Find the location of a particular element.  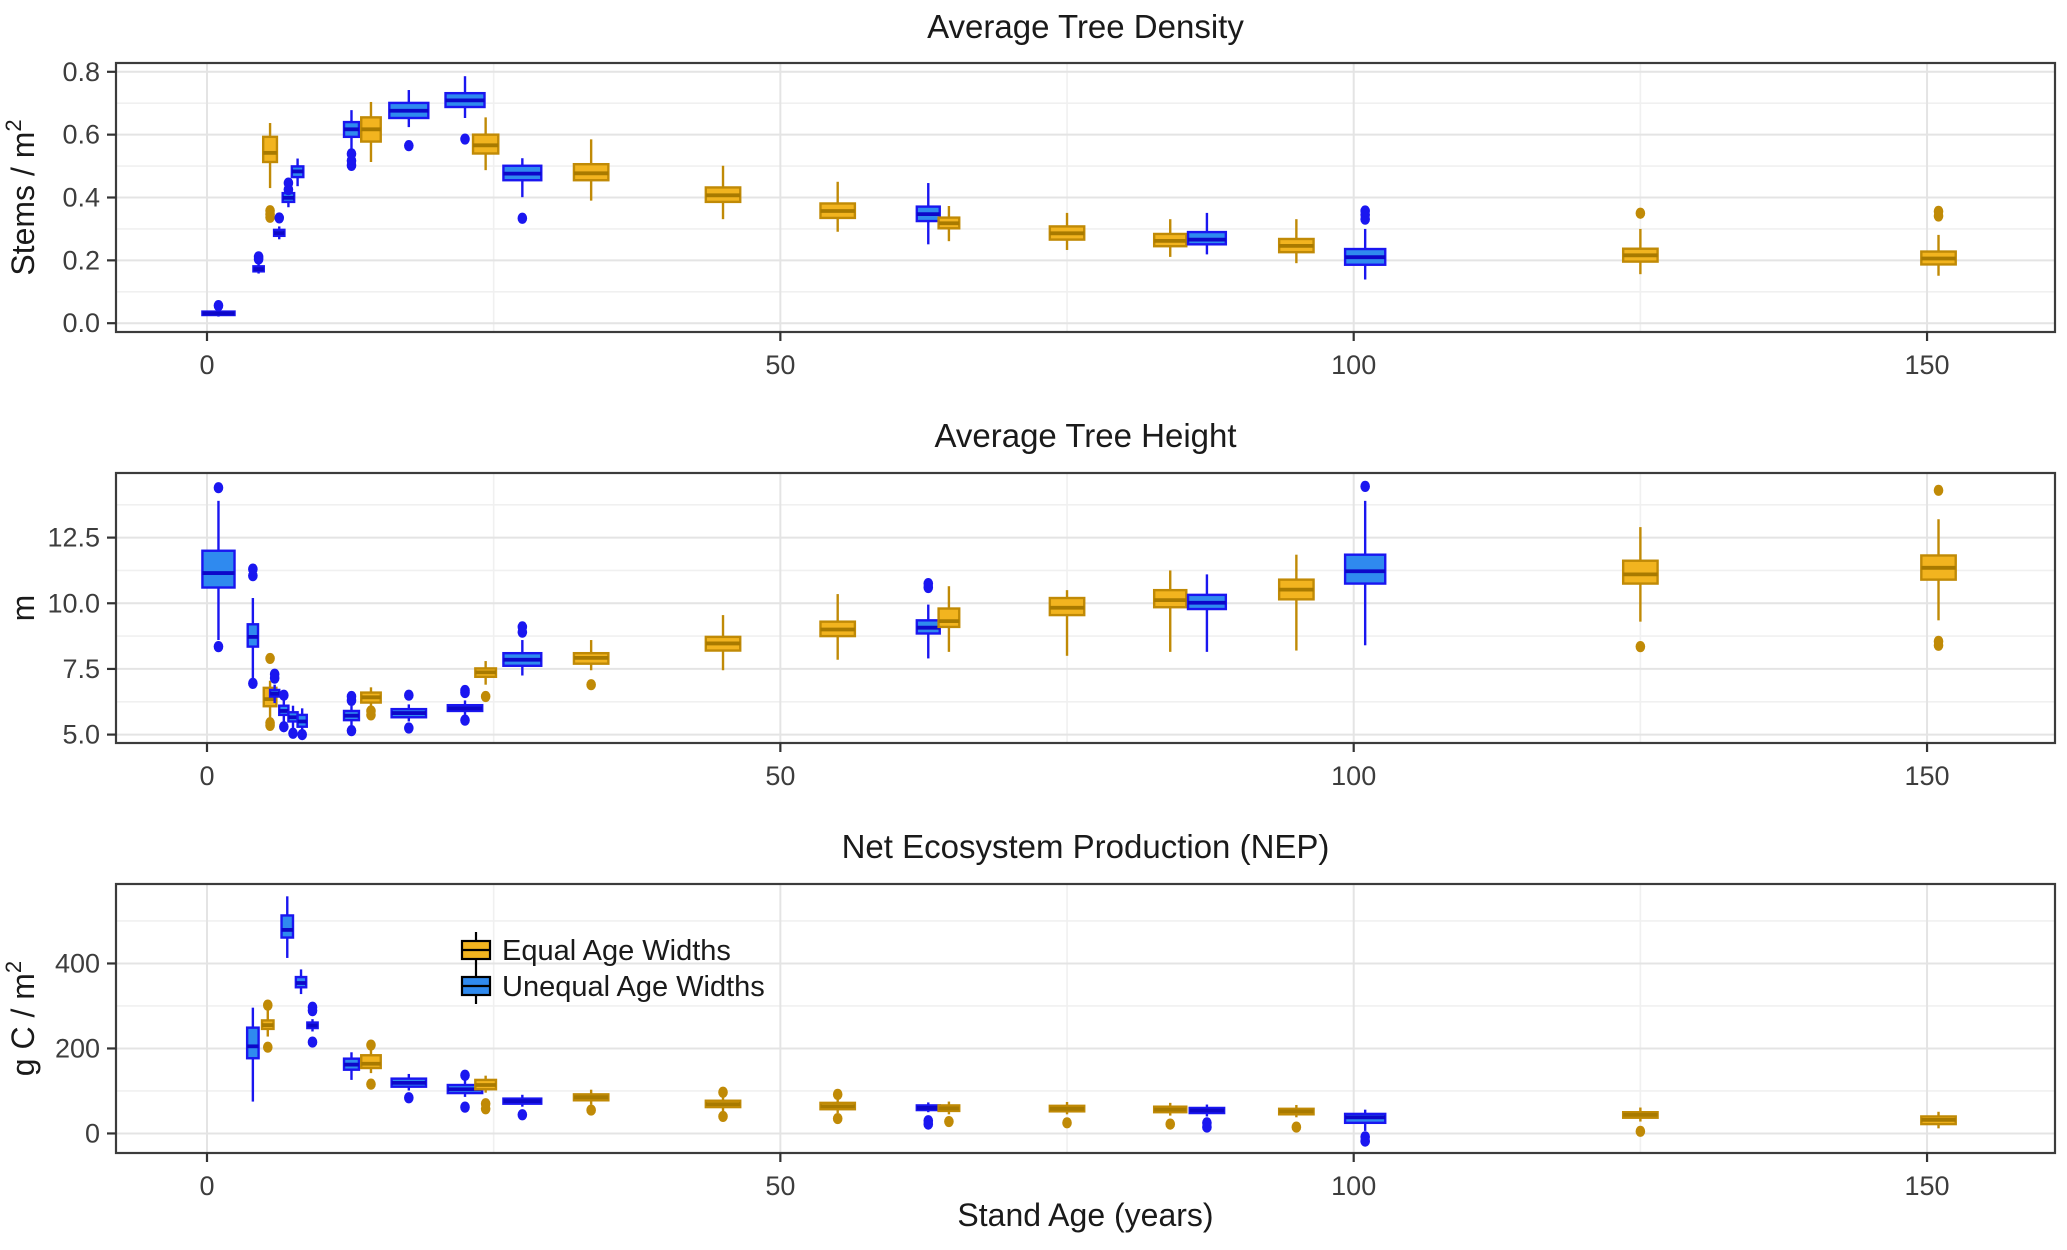

y-tick-label: 7.5 is located at coordinates (81, 669).